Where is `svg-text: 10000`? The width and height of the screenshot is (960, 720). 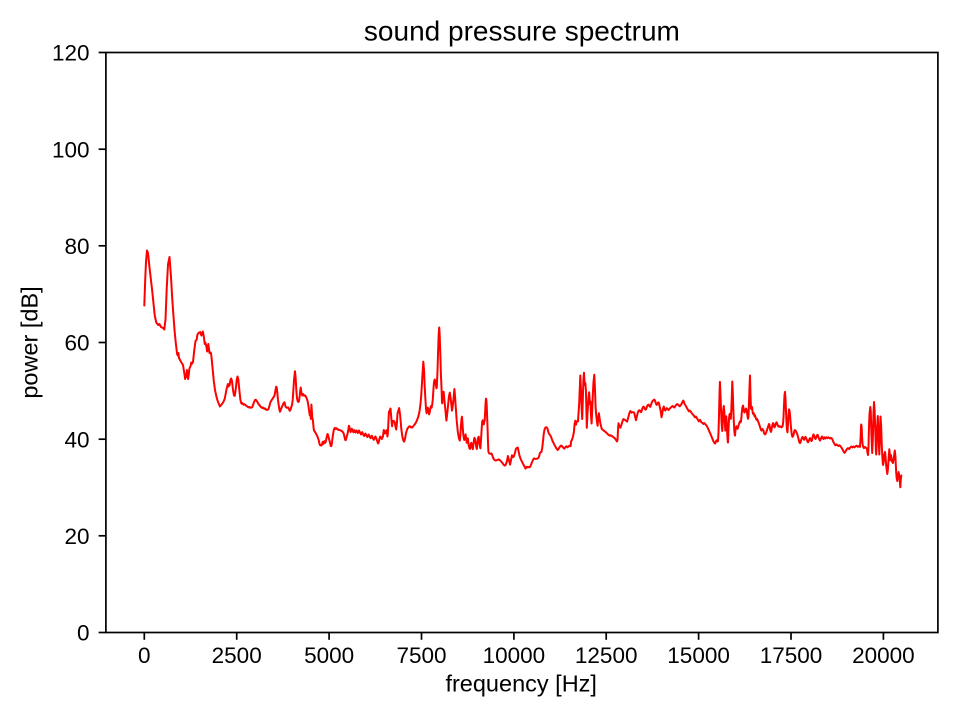 svg-text: 10000 is located at coordinates (514, 655).